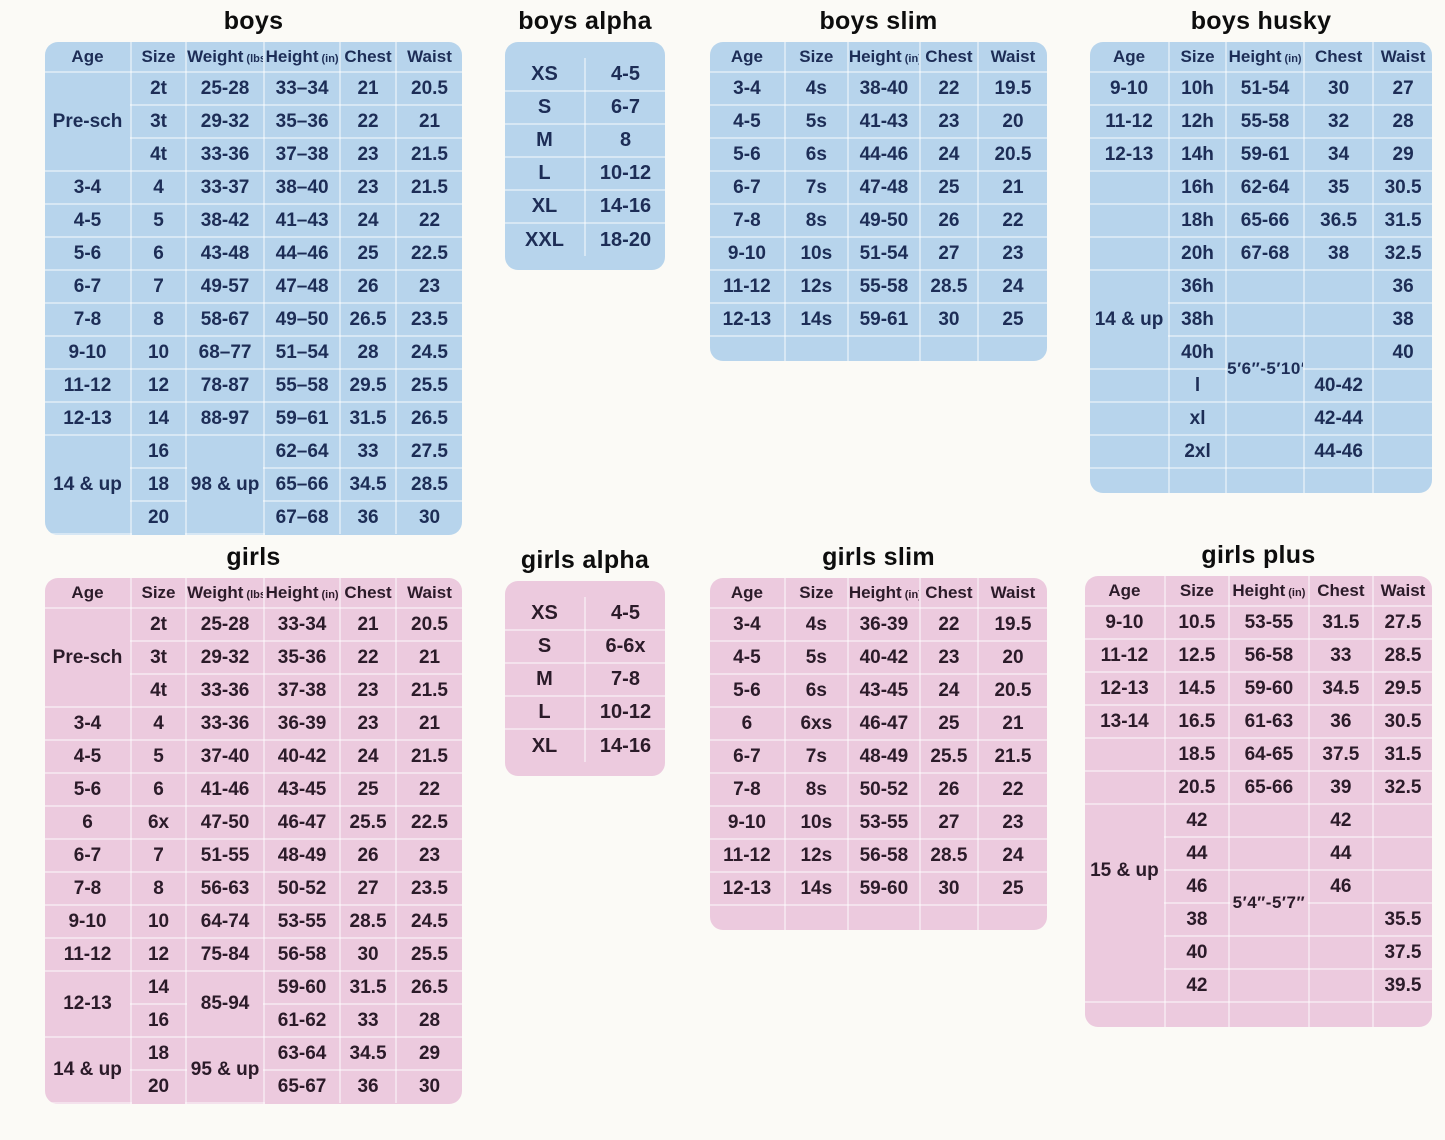  What do you see at coordinates (1402, 253) in the screenshot?
I see `table-cell: 32.5` at bounding box center [1402, 253].